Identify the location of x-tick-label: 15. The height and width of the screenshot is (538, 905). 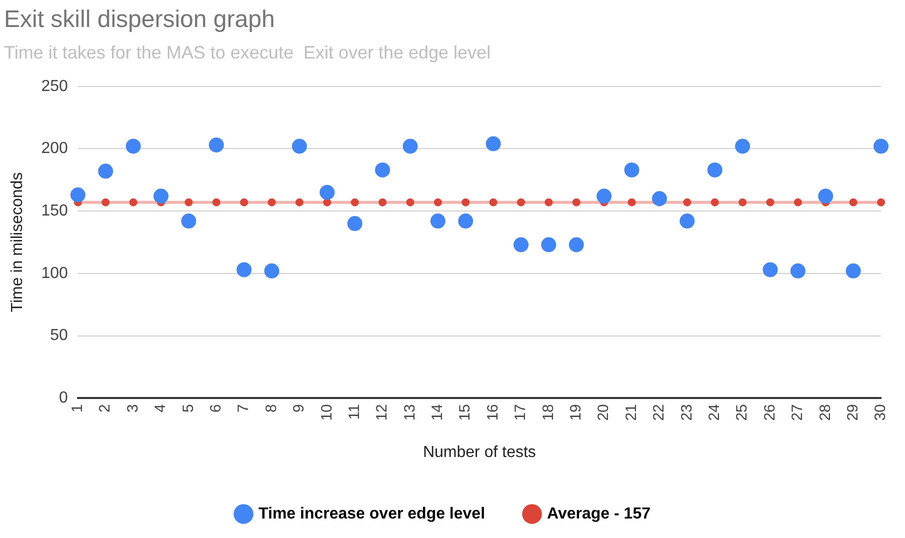
(465, 412).